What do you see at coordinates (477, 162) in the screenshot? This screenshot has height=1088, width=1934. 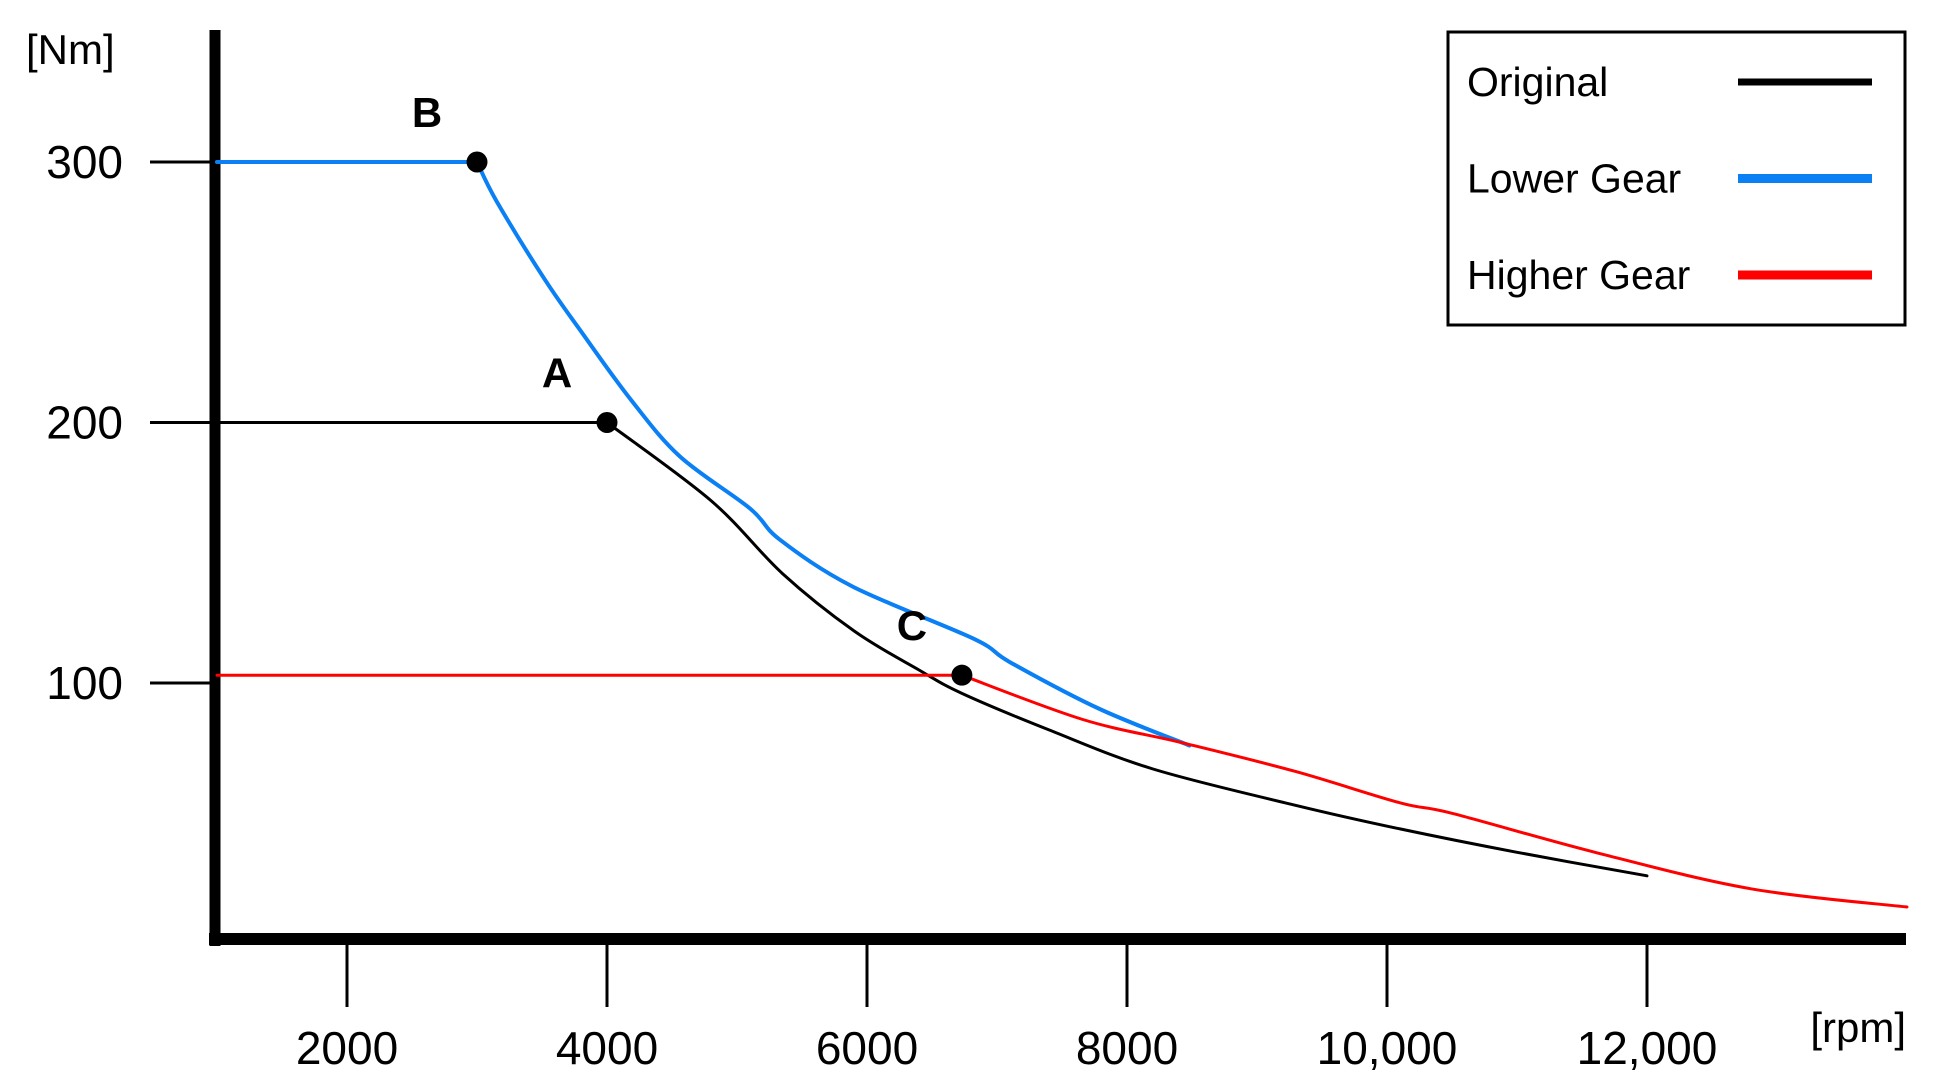 I see `marker-dot-b` at bounding box center [477, 162].